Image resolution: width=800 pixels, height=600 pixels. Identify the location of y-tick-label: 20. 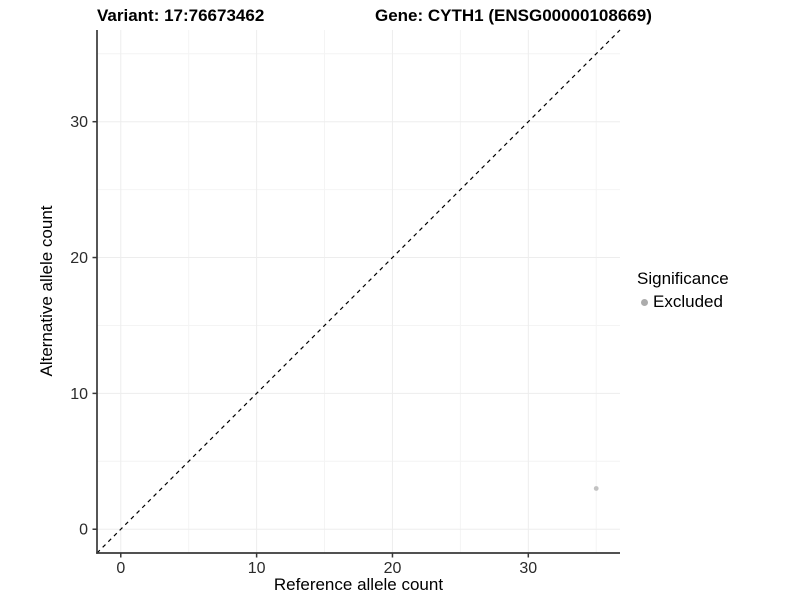
(79, 258).